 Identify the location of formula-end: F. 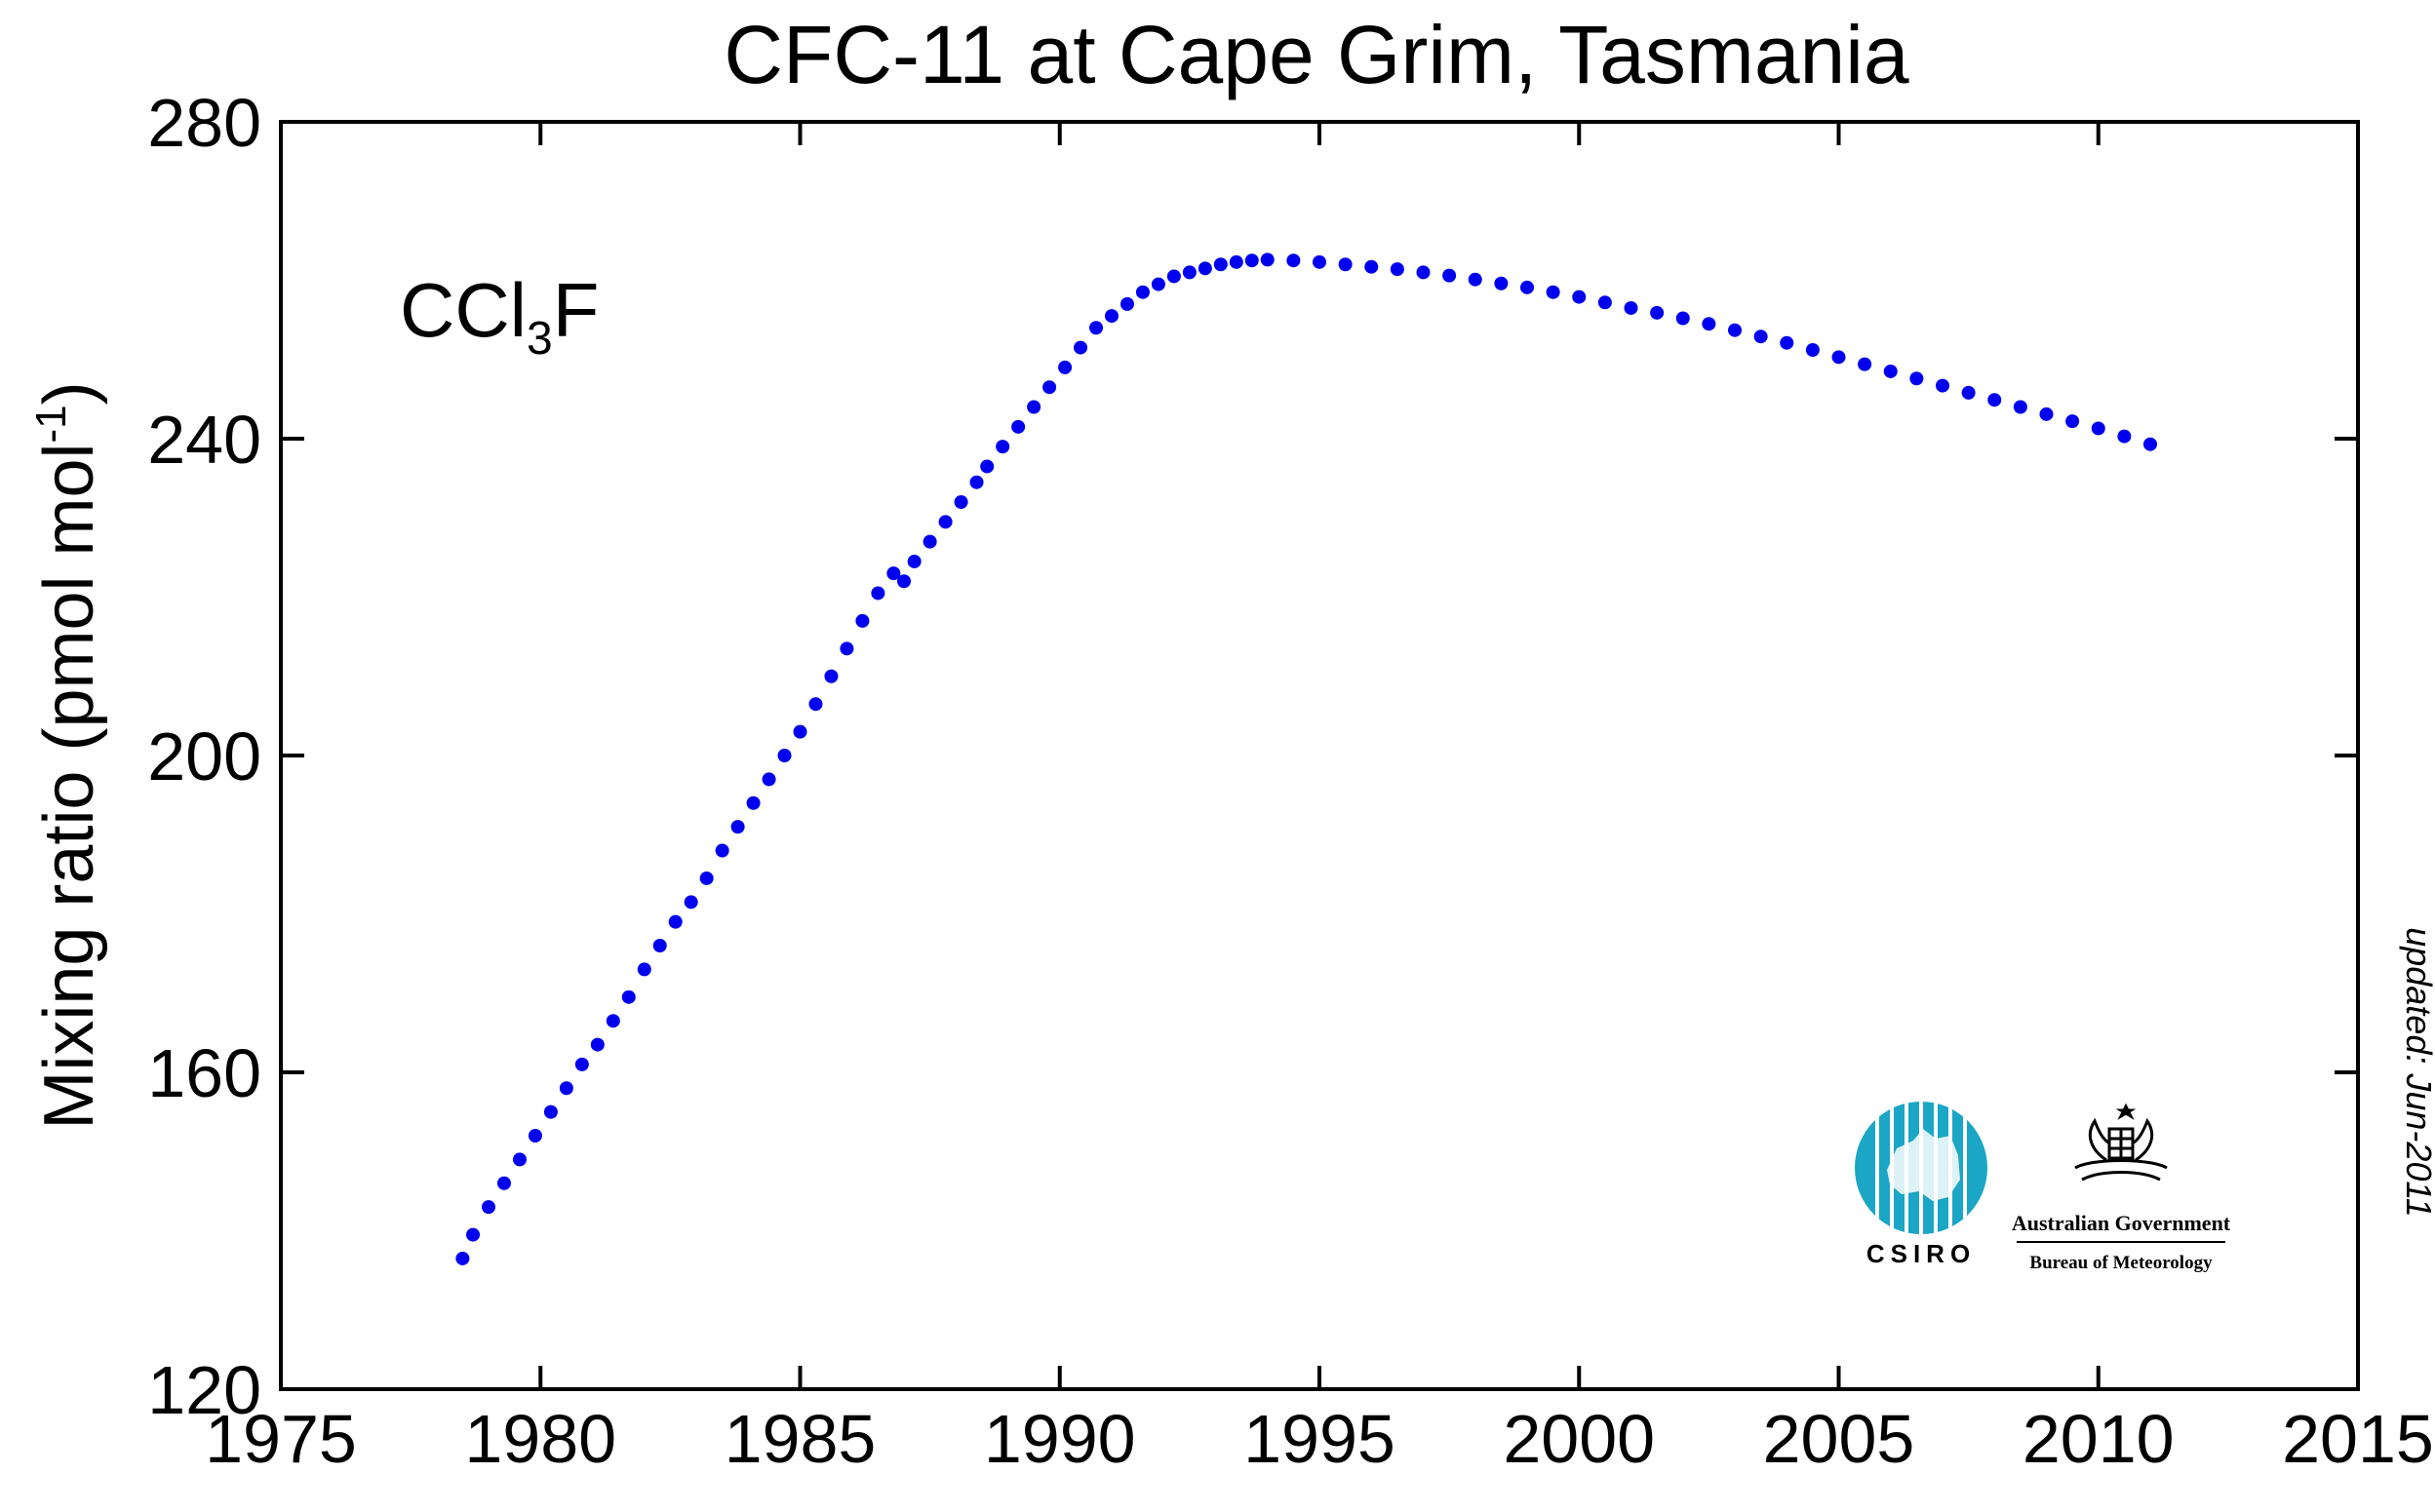
(577, 310).